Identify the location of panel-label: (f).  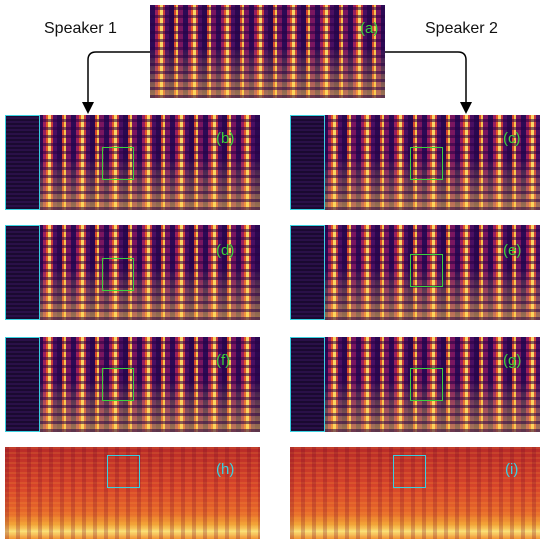
(223, 360).